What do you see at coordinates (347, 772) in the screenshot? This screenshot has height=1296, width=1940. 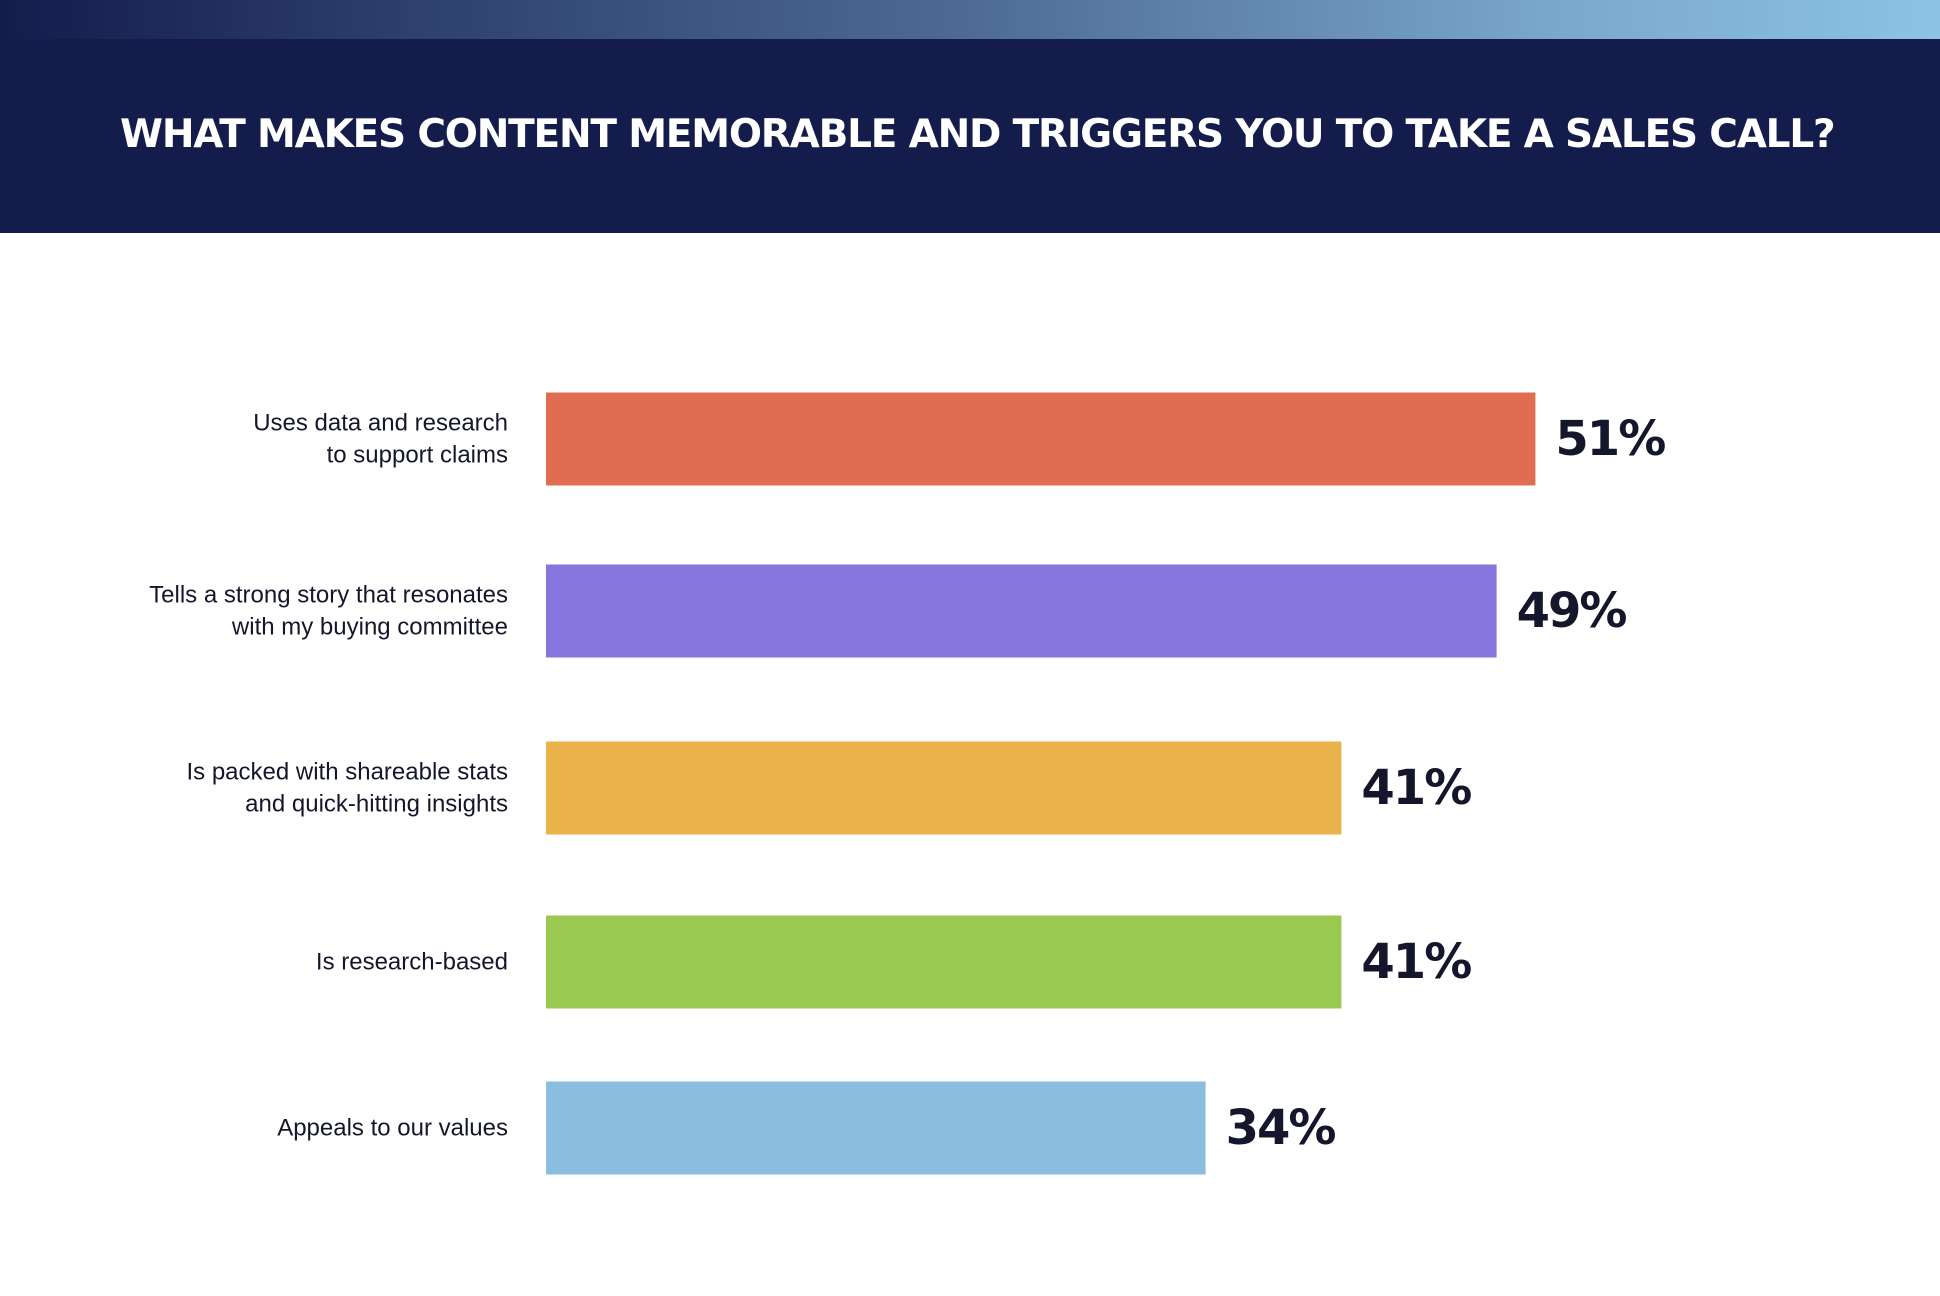 I see `category-label-line: Is packed with shareable stats` at bounding box center [347, 772].